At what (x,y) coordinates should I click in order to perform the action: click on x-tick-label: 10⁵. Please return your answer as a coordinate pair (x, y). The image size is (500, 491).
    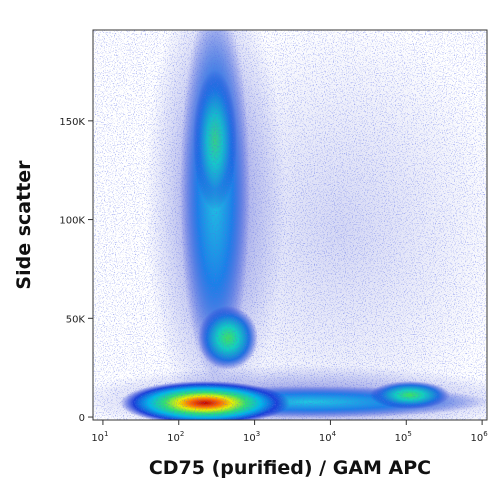
    Looking at the image, I should click on (403, 437).